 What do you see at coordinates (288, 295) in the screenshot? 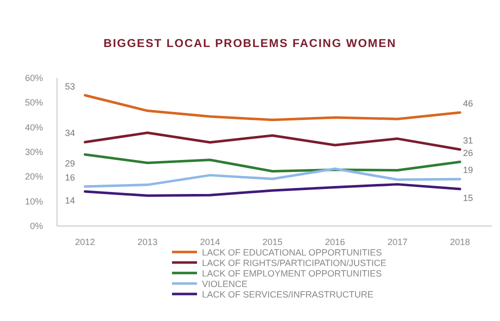
I see `legend-label: LACK OF SERVICES/INFRASTRUCTURE` at bounding box center [288, 295].